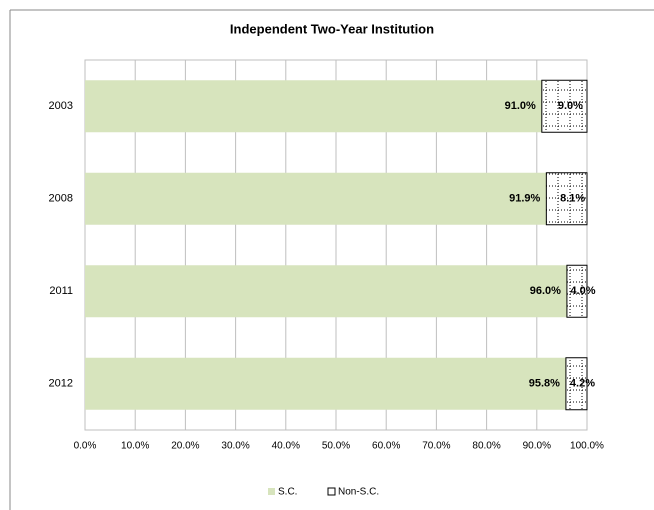  I want to click on y-tick-label: 2011, so click(61, 291).